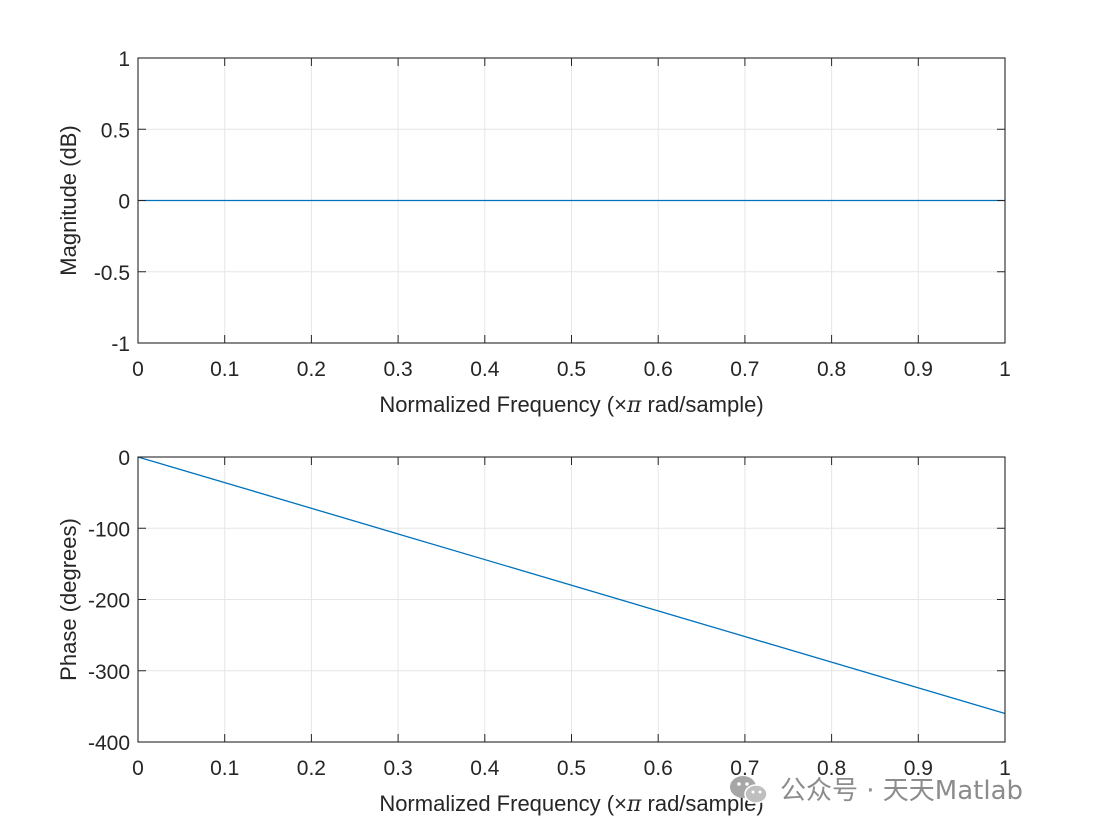  What do you see at coordinates (115, 130) in the screenshot?
I see `y-tick-label: 0.5` at bounding box center [115, 130].